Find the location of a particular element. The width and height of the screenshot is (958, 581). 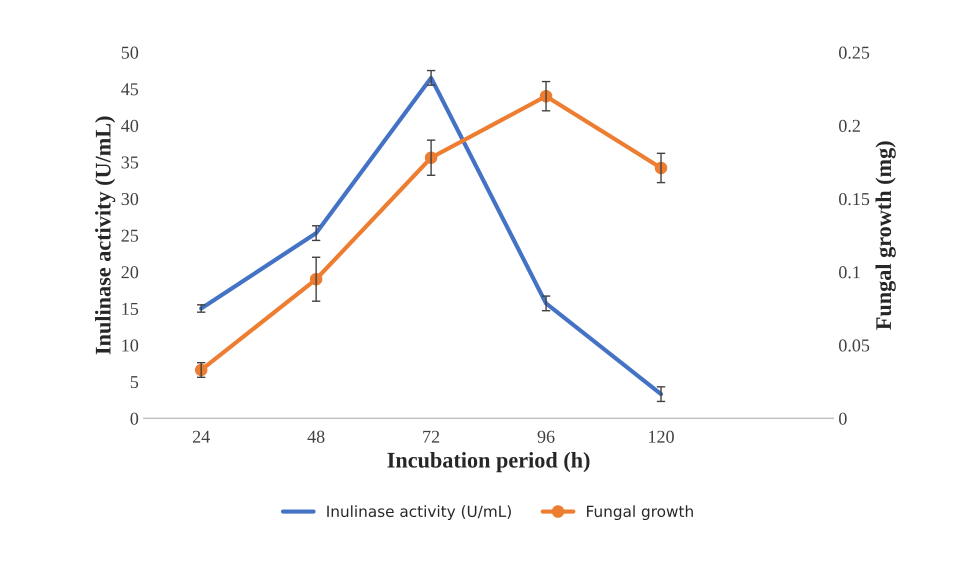

y-tick-label: 0 is located at coordinates (134, 418).